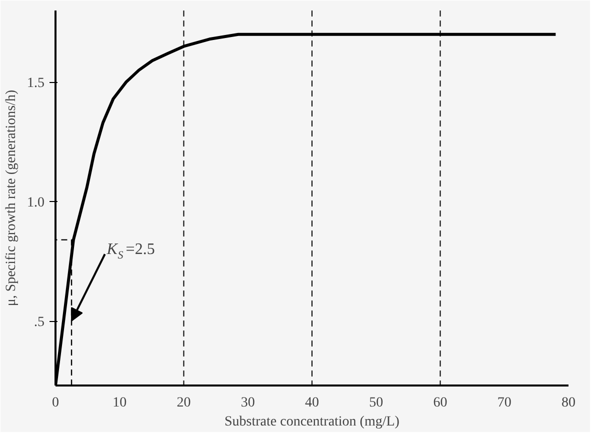 The image size is (595, 437). Describe the element at coordinates (119, 403) in the screenshot. I see `x-tick-label: 10` at that location.